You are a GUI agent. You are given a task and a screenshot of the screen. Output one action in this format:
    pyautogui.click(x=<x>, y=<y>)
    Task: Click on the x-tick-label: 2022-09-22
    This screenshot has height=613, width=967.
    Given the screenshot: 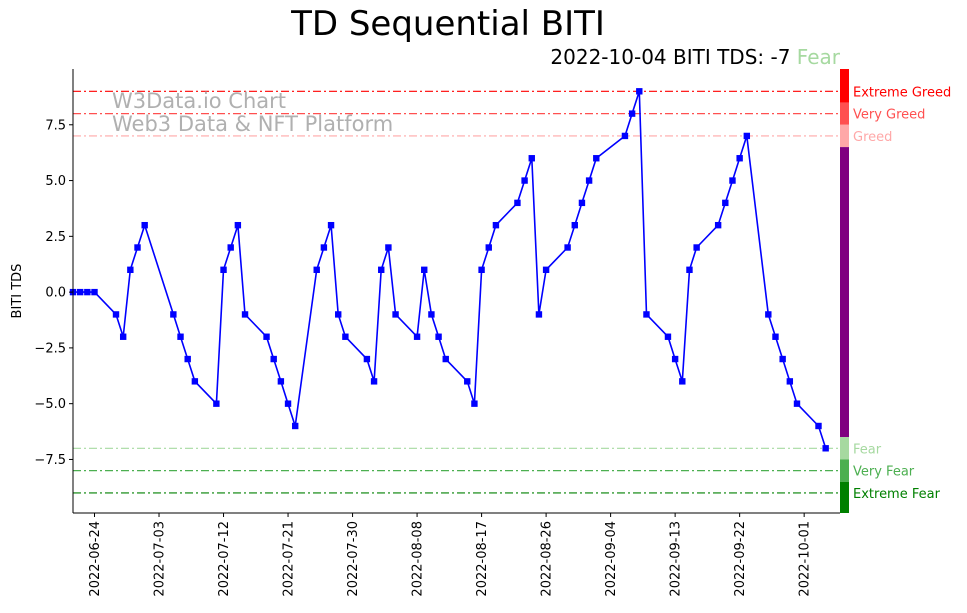 What is the action you would take?
    pyautogui.click(x=740, y=559)
    